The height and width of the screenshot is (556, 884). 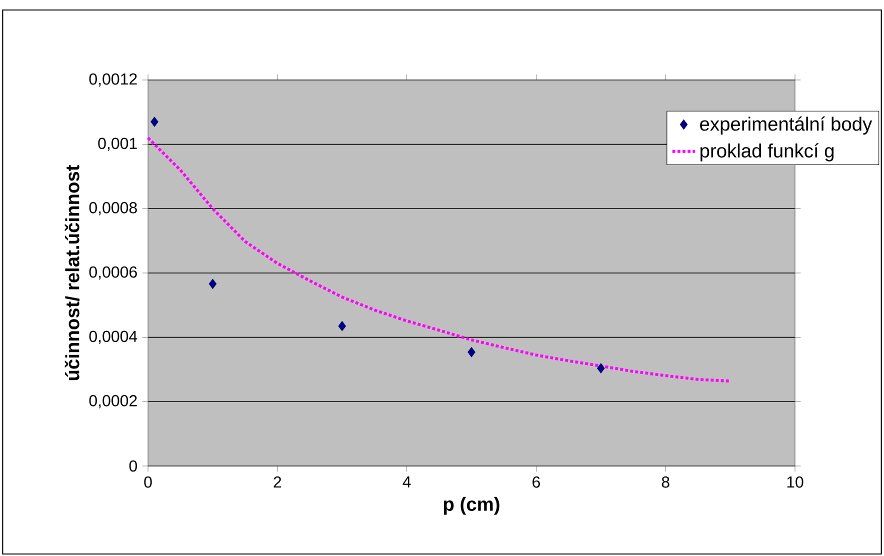 I want to click on y-tick-label: 0,0002, so click(x=113, y=401).